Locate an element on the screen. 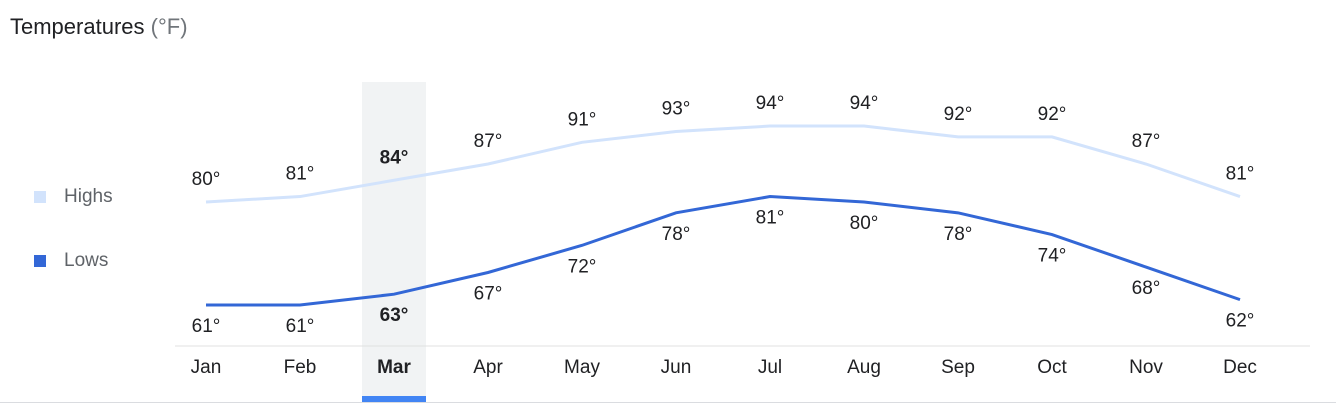 The width and height of the screenshot is (1336, 408). x-tick-label: Aug is located at coordinates (864, 367).